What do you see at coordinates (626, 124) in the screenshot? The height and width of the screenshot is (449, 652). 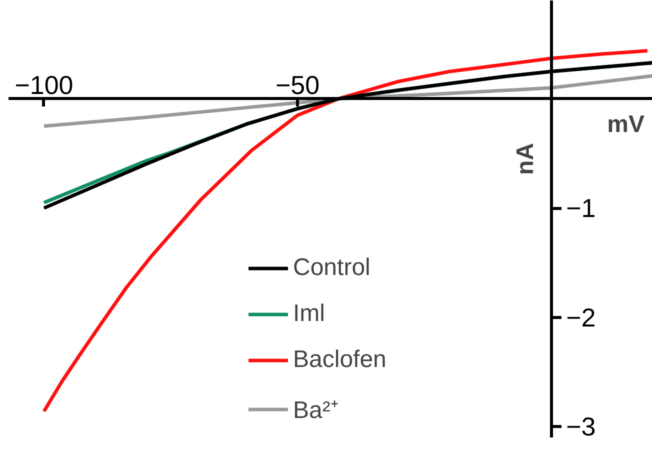 I see `x-axis-title: mV` at bounding box center [626, 124].